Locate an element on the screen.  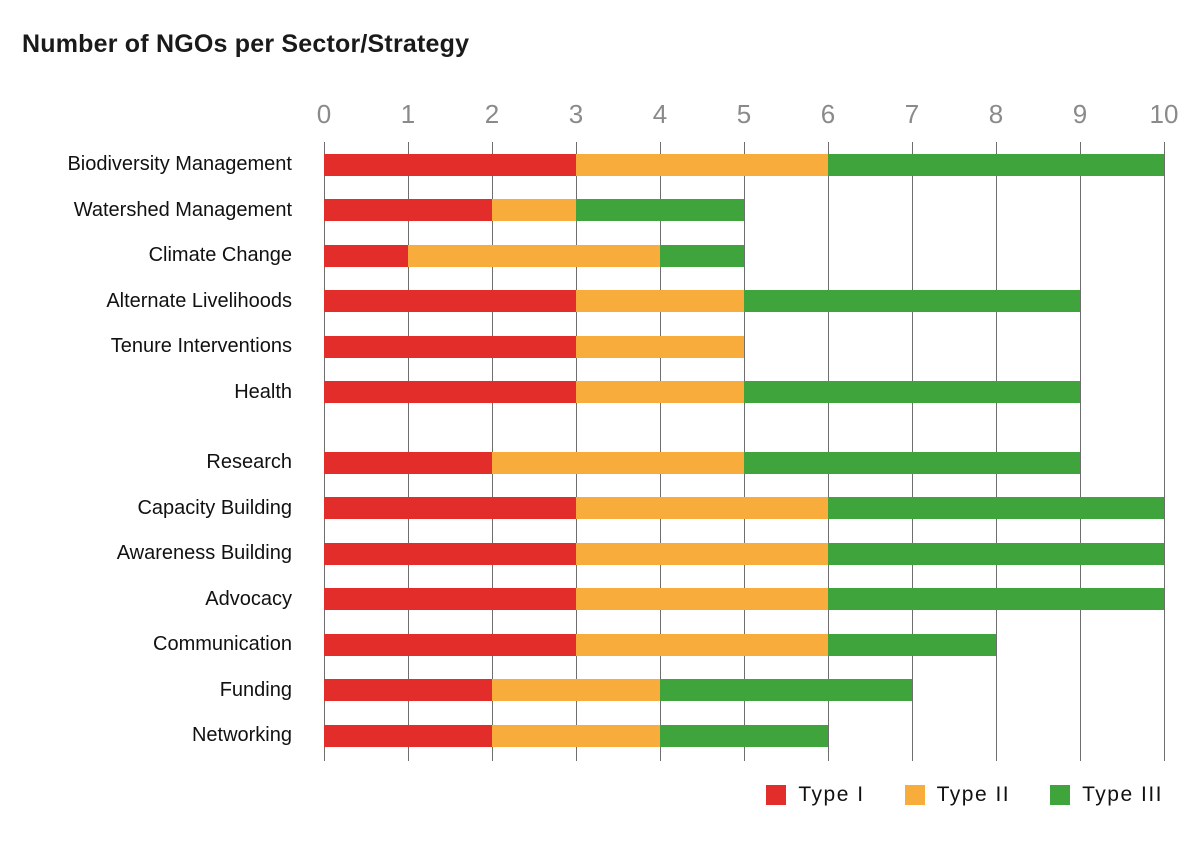
x-tick-label: 7 is located at coordinates (912, 114).